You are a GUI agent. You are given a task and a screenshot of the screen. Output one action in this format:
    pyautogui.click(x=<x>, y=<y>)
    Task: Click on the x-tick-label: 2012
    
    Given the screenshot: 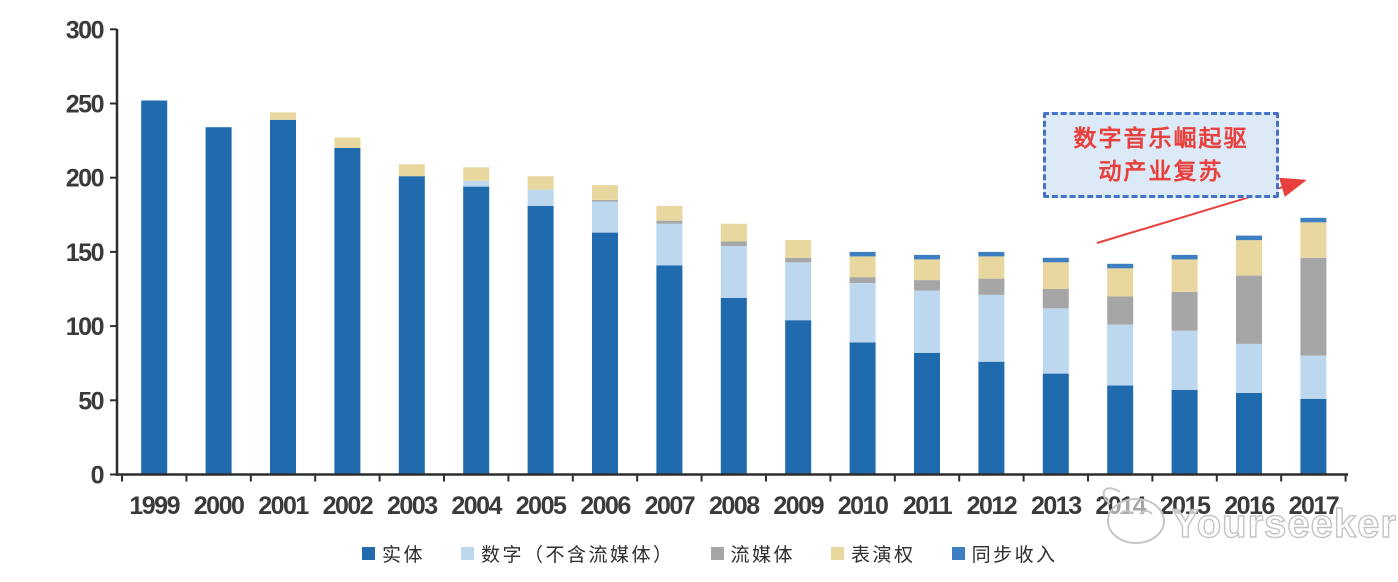 What is the action you would take?
    pyautogui.click(x=992, y=506)
    